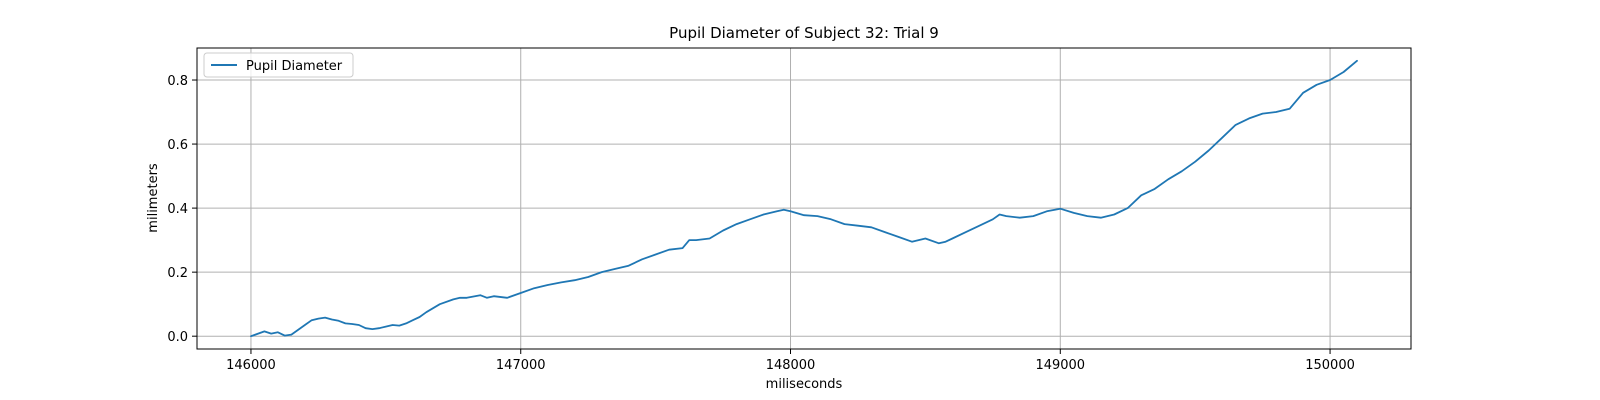 Image resolution: width=1600 pixels, height=400 pixels. Describe the element at coordinates (177, 337) in the screenshot. I see `y-tick-label: 0.0` at that location.